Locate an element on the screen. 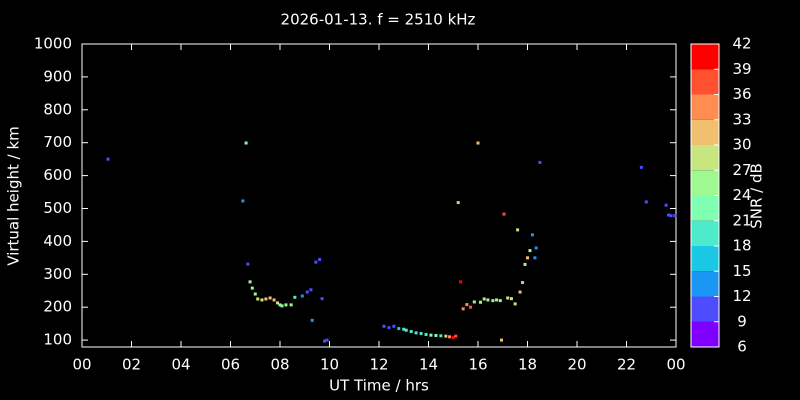 Image resolution: width=800 pixels, height=400 pixels. x-tick-label: 20 is located at coordinates (576, 365).